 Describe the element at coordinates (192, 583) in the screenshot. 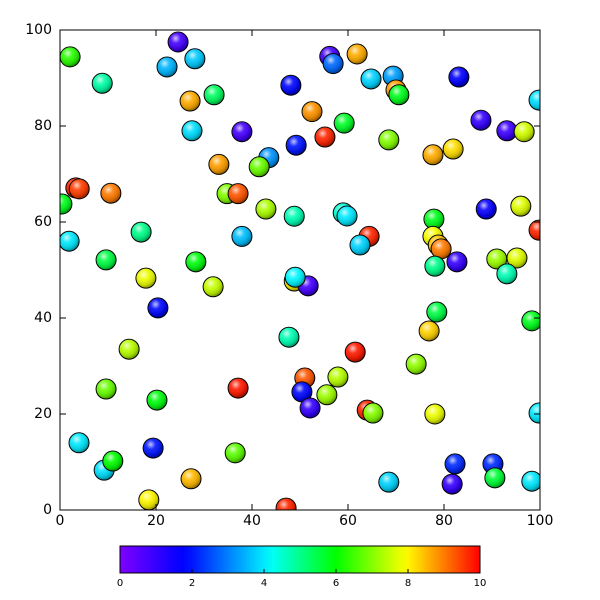

I see `colorbar-tick-label: 2` at that location.